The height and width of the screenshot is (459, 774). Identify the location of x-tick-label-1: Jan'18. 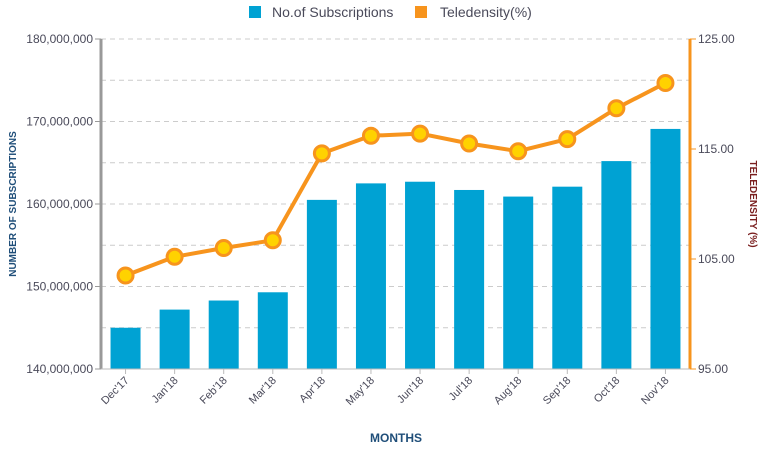
(165, 390).